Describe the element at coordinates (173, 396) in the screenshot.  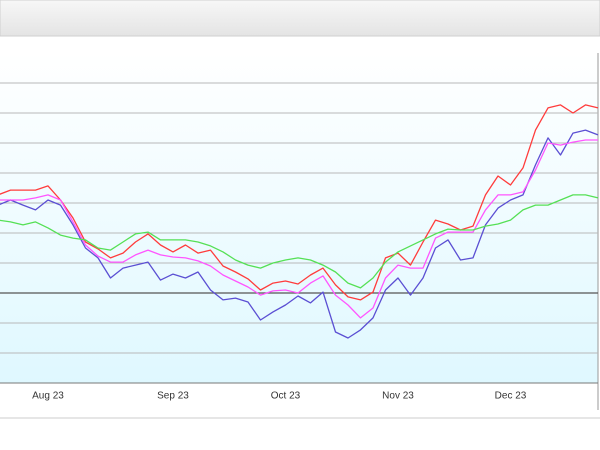
I see `x-tick-label: Sep 23` at that location.